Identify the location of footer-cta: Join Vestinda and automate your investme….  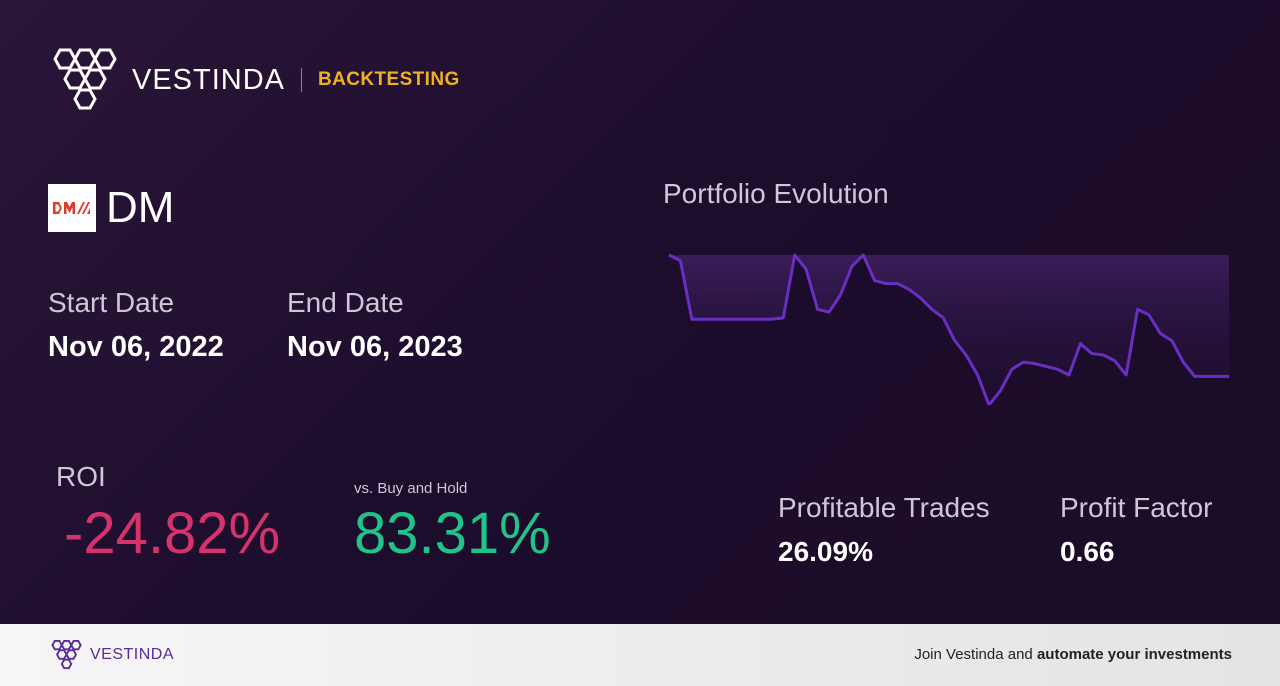
(1073, 654).